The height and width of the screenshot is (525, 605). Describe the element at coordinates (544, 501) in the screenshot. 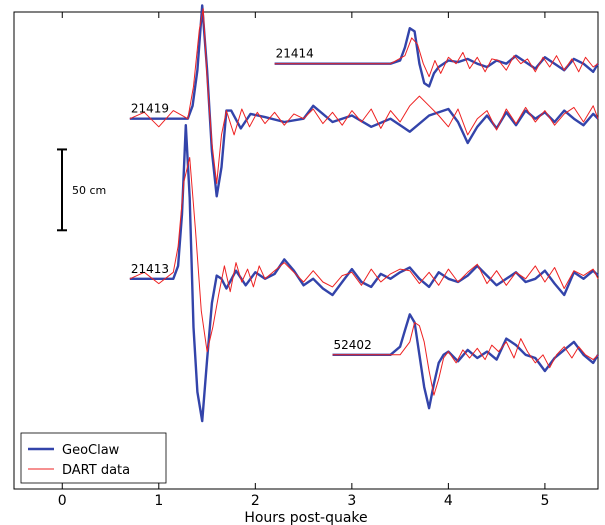

I see `x-tick-label: 5` at that location.